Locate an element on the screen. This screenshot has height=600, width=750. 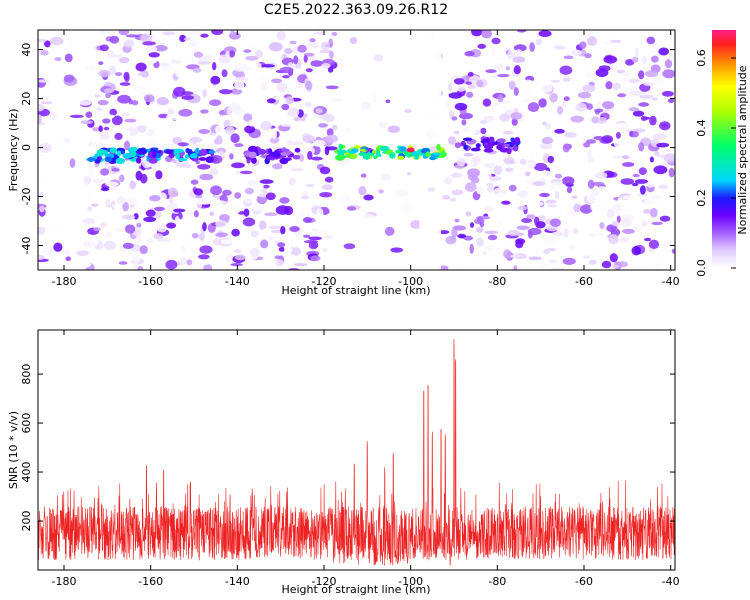
x-tick-label: -100 is located at coordinates (410, 281).